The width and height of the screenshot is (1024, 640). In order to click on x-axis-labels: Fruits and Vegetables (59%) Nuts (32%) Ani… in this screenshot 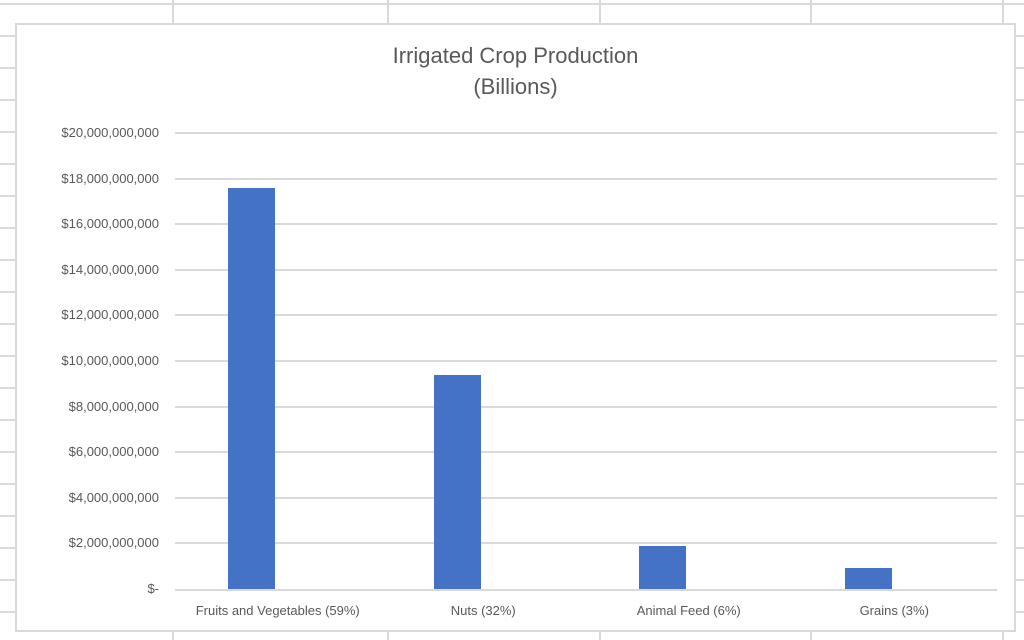, I will do `click(586, 613)`.